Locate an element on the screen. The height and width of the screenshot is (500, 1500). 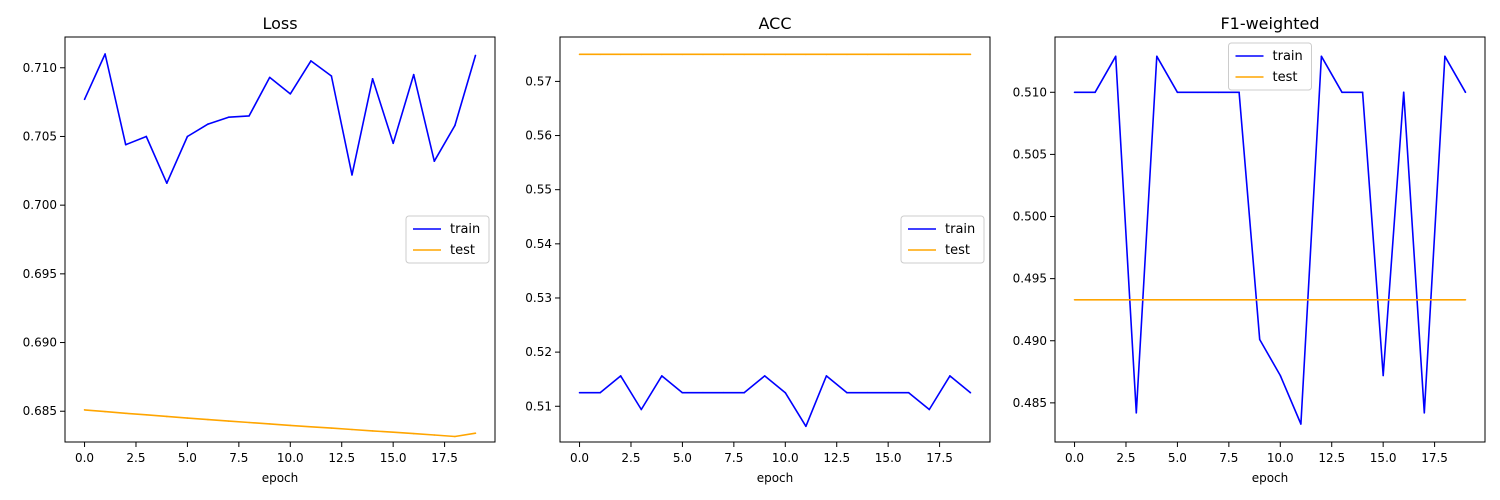
legend: train test is located at coordinates (942, 239).